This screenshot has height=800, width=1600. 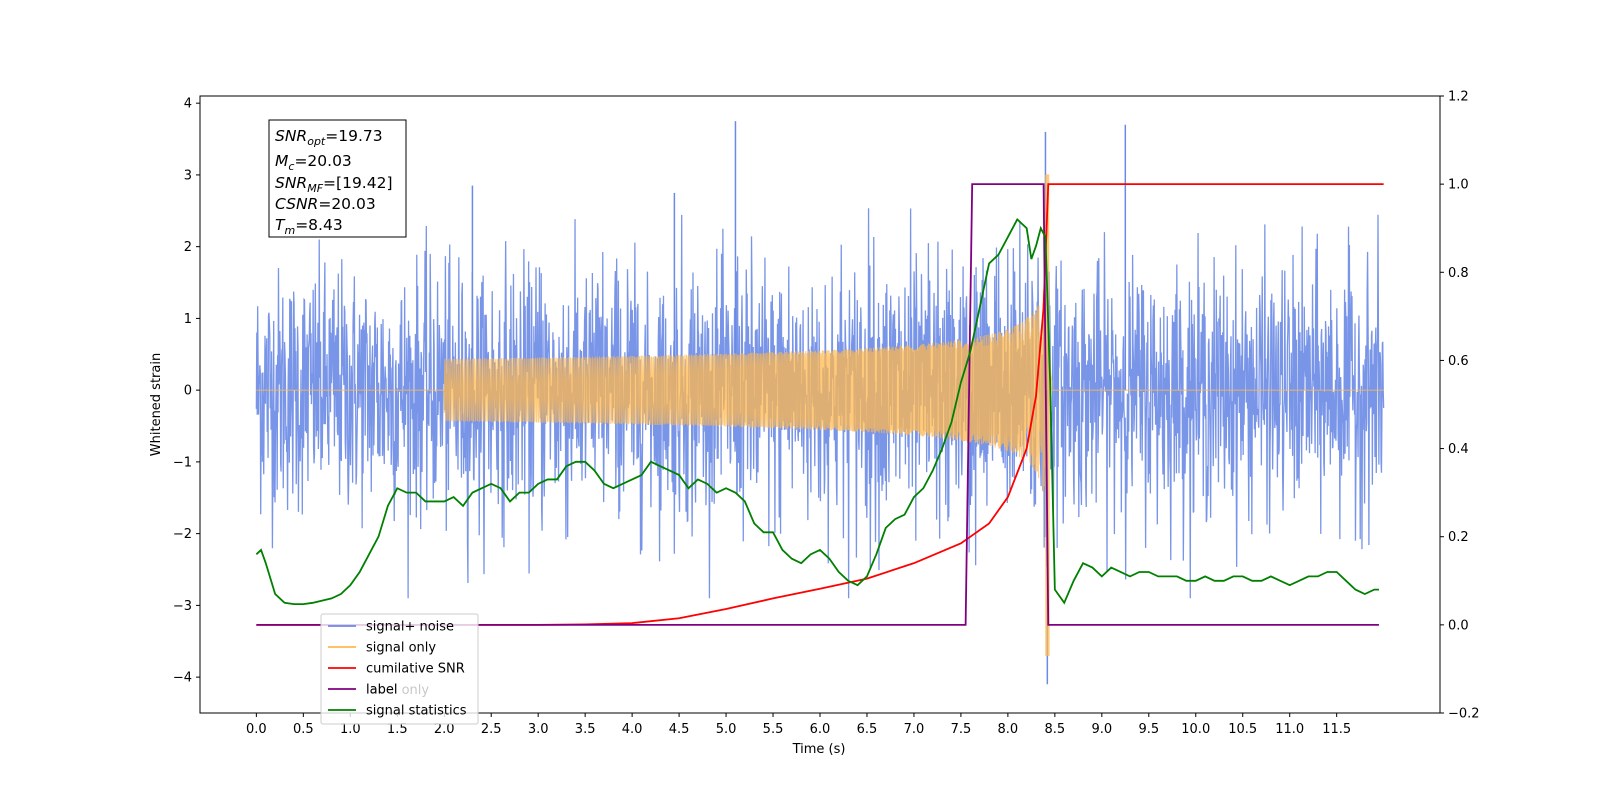 What do you see at coordinates (350, 729) in the screenshot?
I see `x-tick-label: 1.0` at bounding box center [350, 729].